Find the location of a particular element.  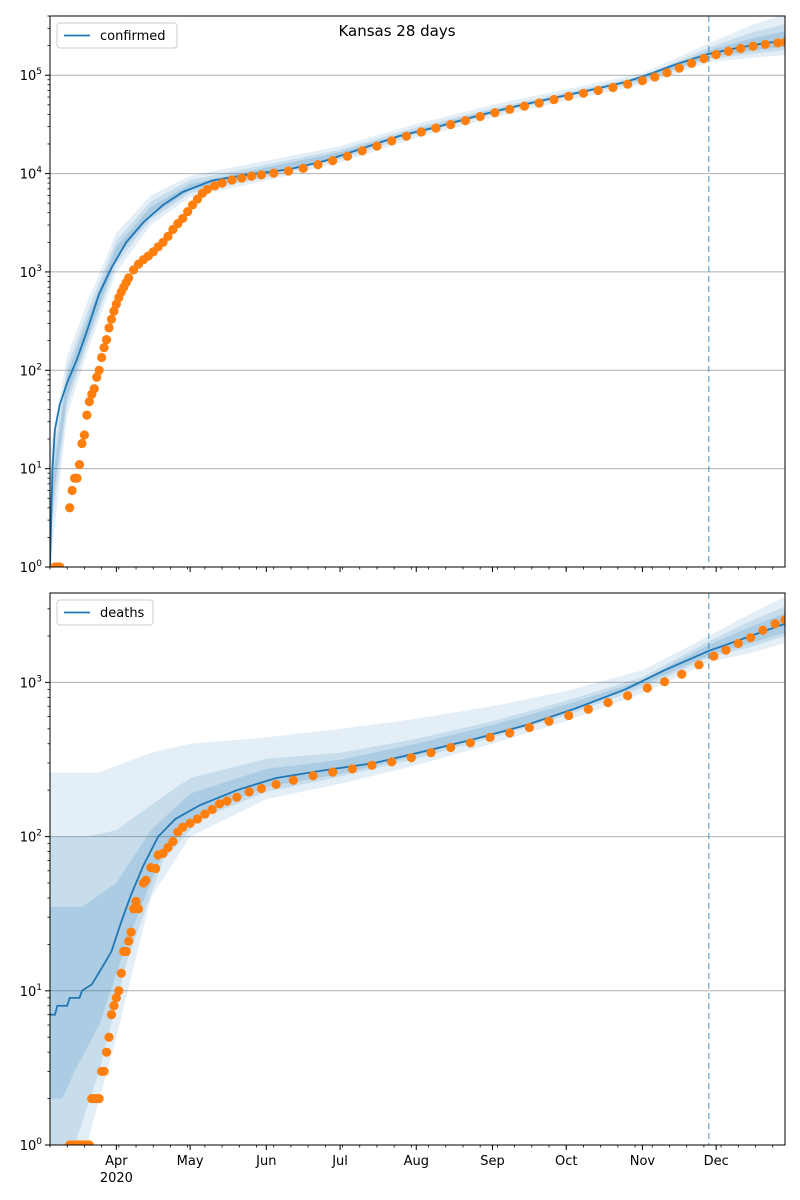

legend-label: deaths is located at coordinates (122, 613).